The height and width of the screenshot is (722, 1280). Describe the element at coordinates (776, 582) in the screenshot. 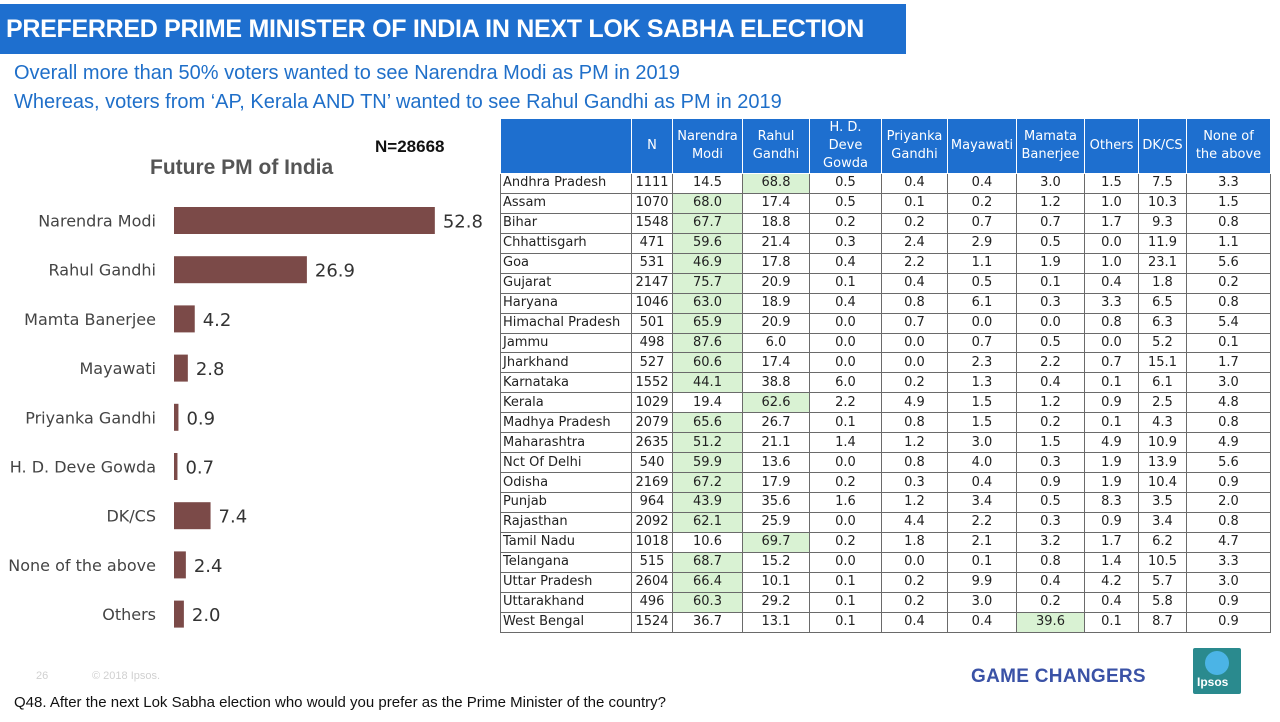

I see `value-cell: 10.1` at that location.